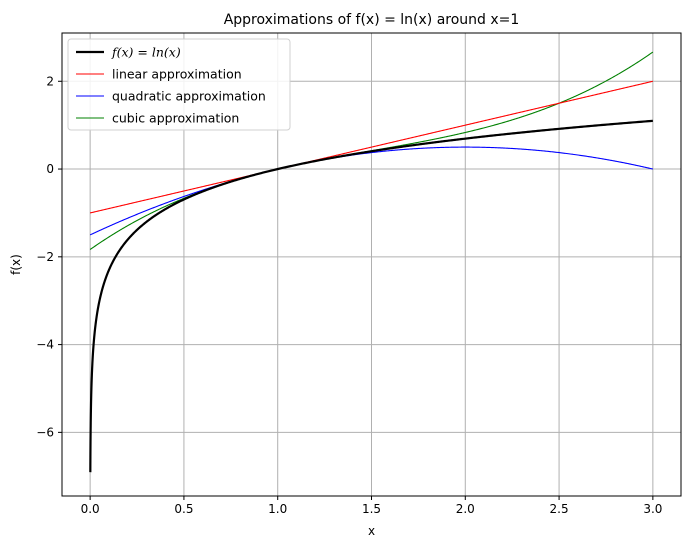 This screenshot has height=551, width=689. Describe the element at coordinates (652, 509) in the screenshot. I see `x-tick-label: 3.0` at that location.